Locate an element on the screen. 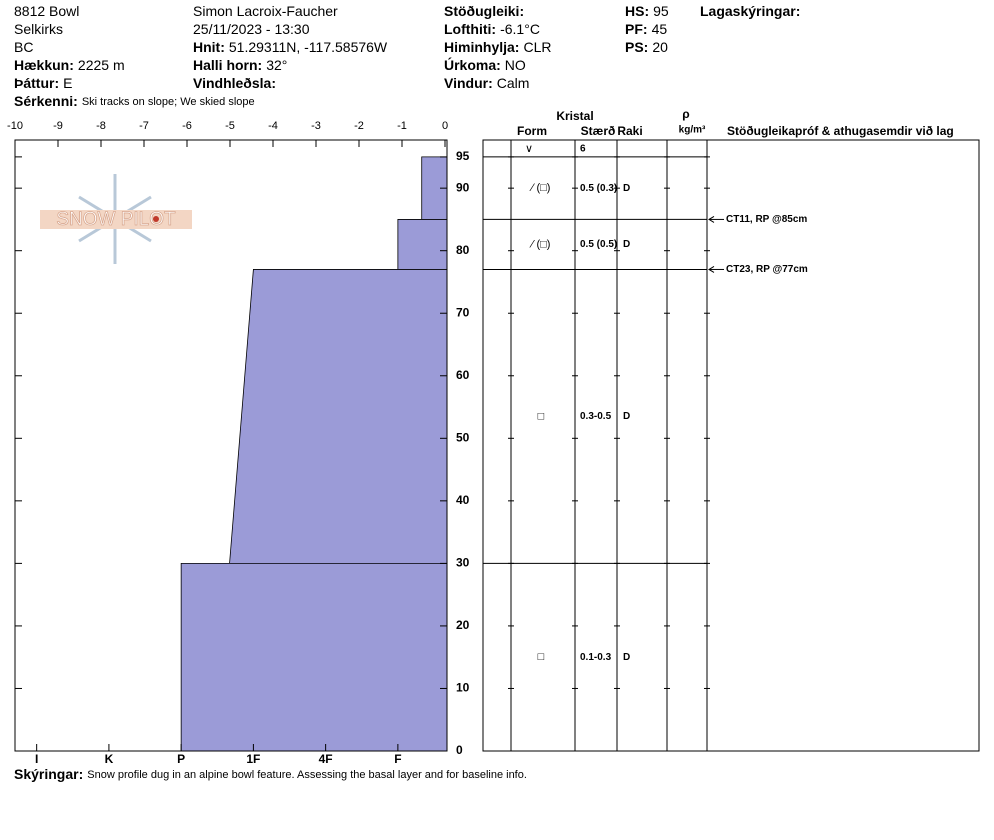  temp-tick-label: -3 is located at coordinates (316, 126).